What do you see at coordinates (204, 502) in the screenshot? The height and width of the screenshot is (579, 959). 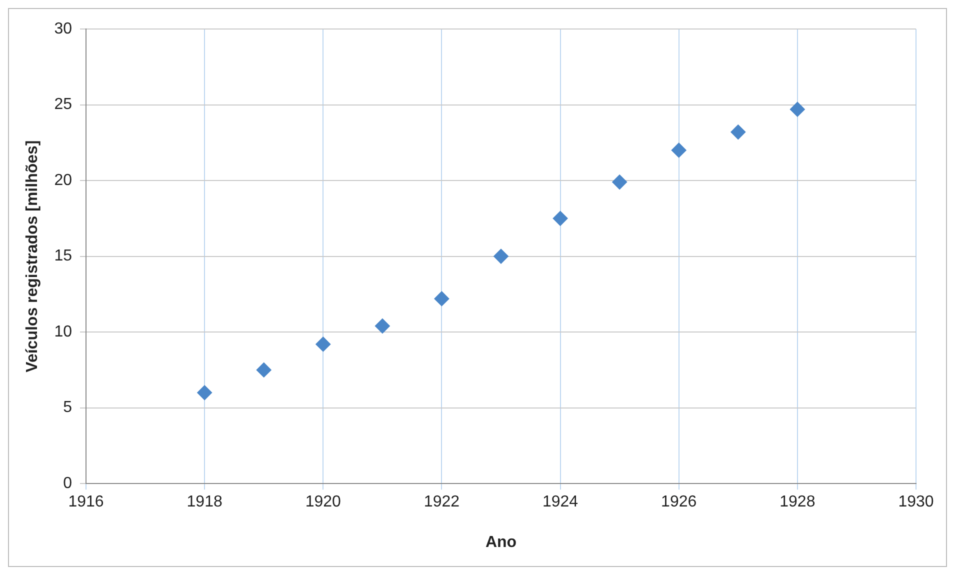 I see `x-tick-label: 1918` at bounding box center [204, 502].